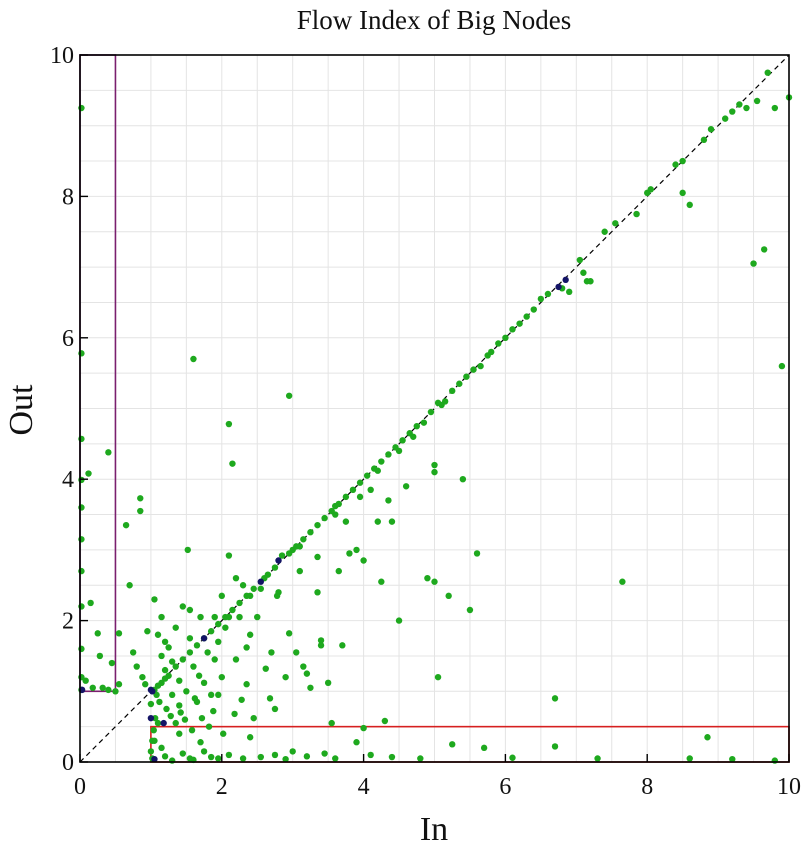 This screenshot has height=855, width=804. What do you see at coordinates (68, 763) in the screenshot?
I see `y-tick-label: 0` at bounding box center [68, 763].